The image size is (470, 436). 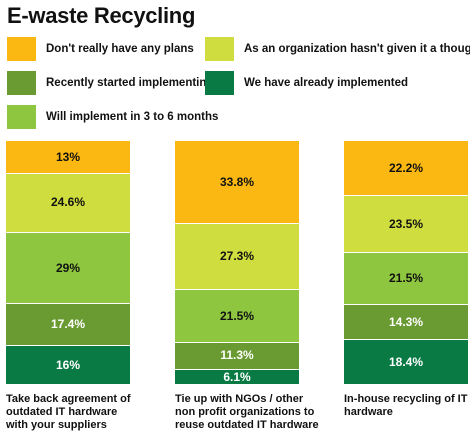 I want to click on legend-item-3-to-6-months: Will implement in 3 to 6 months, so click(x=112, y=117).